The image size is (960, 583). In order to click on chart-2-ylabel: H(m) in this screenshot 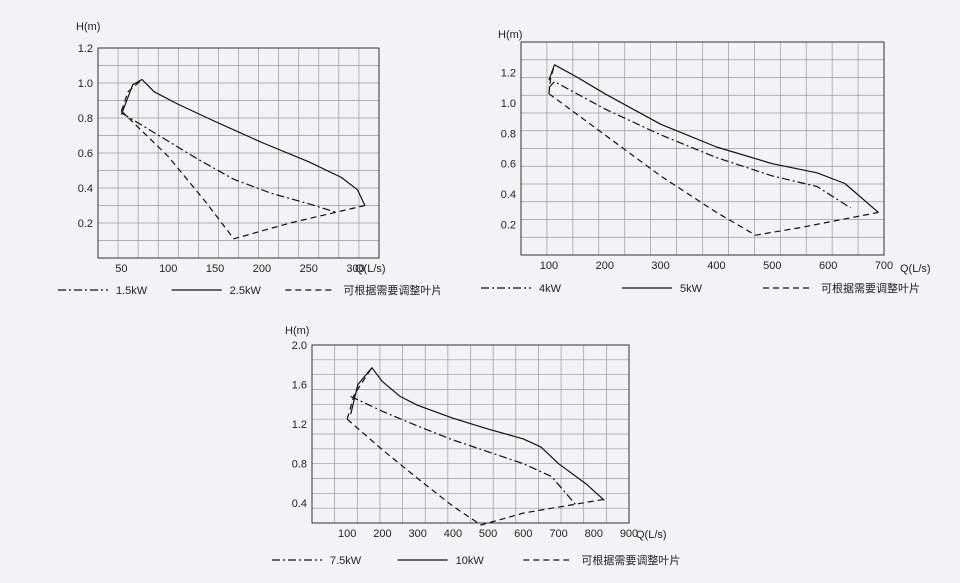, I will do `click(510, 35)`.